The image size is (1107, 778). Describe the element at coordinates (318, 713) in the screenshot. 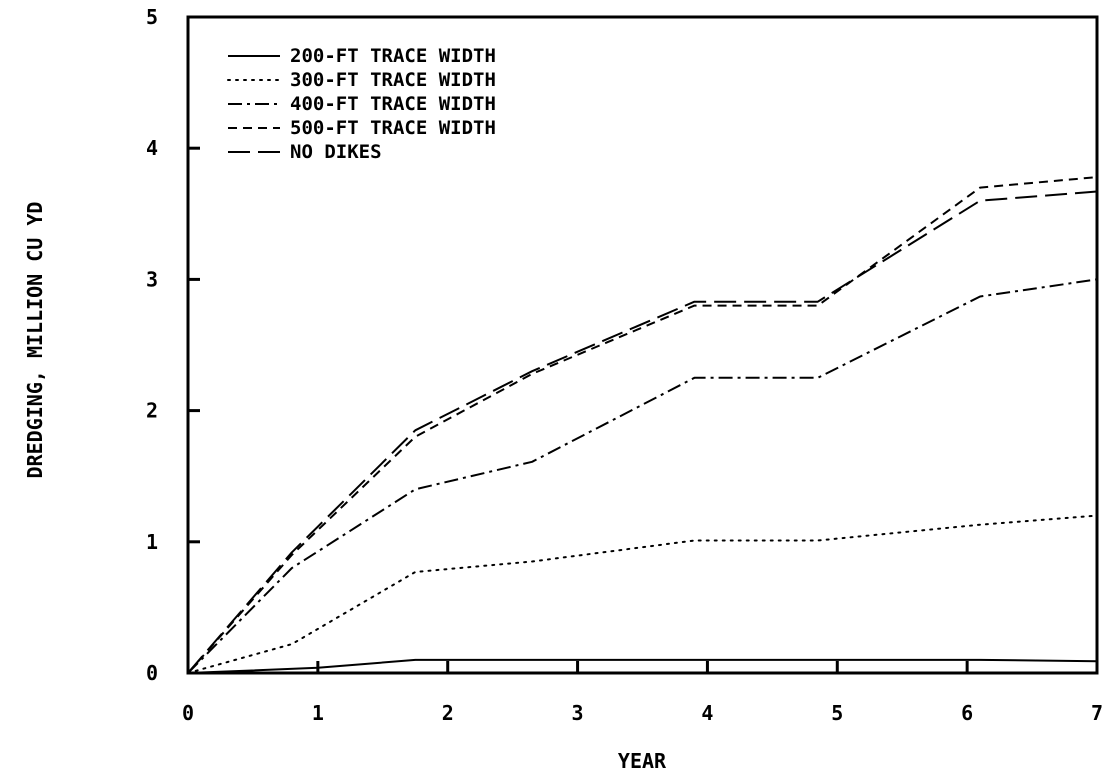

I see `x-tick-label: 1` at that location.